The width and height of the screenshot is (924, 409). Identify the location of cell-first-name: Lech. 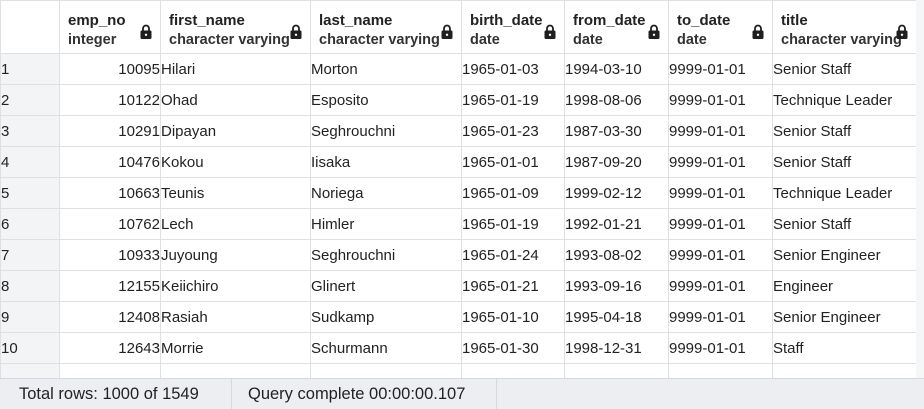
(235, 224).